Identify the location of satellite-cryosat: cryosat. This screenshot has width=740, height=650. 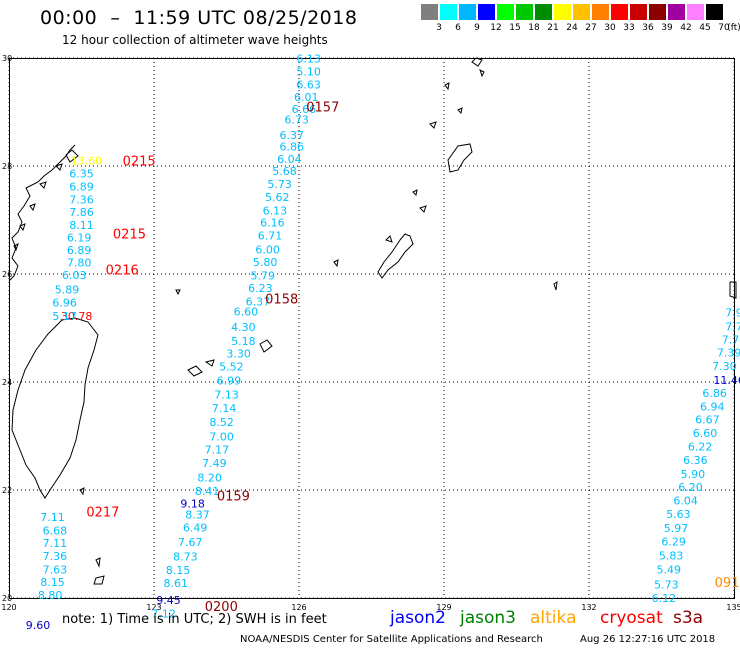
(631, 618).